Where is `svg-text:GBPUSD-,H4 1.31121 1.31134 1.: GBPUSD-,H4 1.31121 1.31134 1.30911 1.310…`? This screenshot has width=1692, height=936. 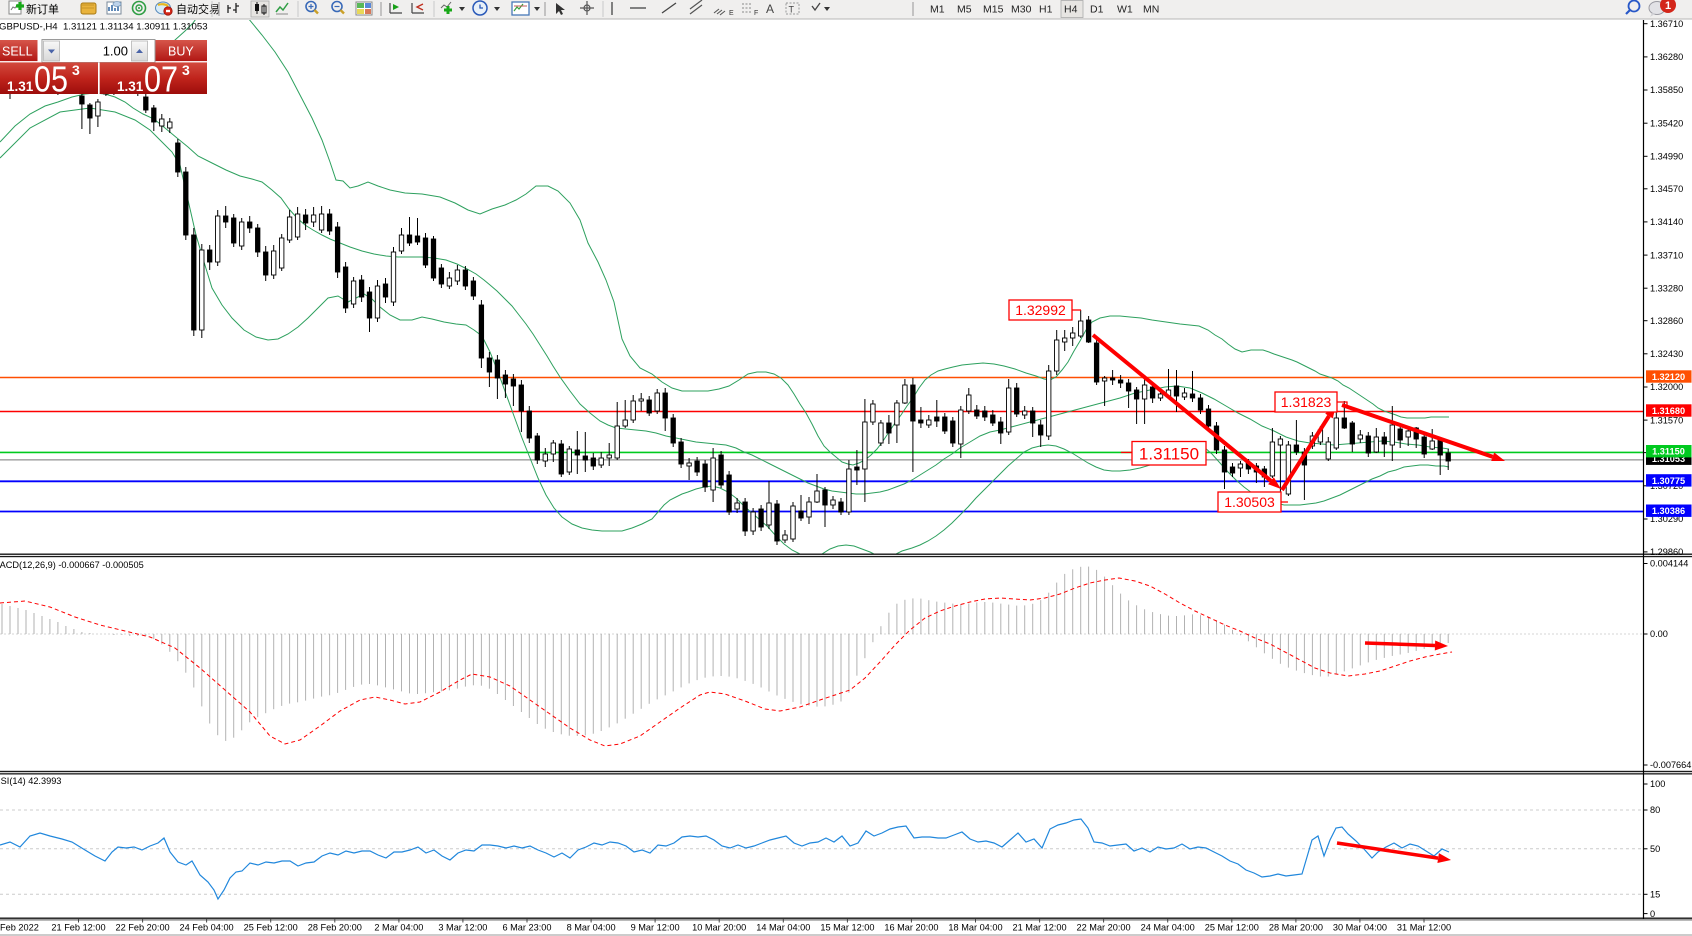 svg-text:GBPUSD-,H4 1.31121 1.31134 1.: GBPUSD-,H4 1.31121 1.31134 1.30911 1.310… is located at coordinates (104, 27).